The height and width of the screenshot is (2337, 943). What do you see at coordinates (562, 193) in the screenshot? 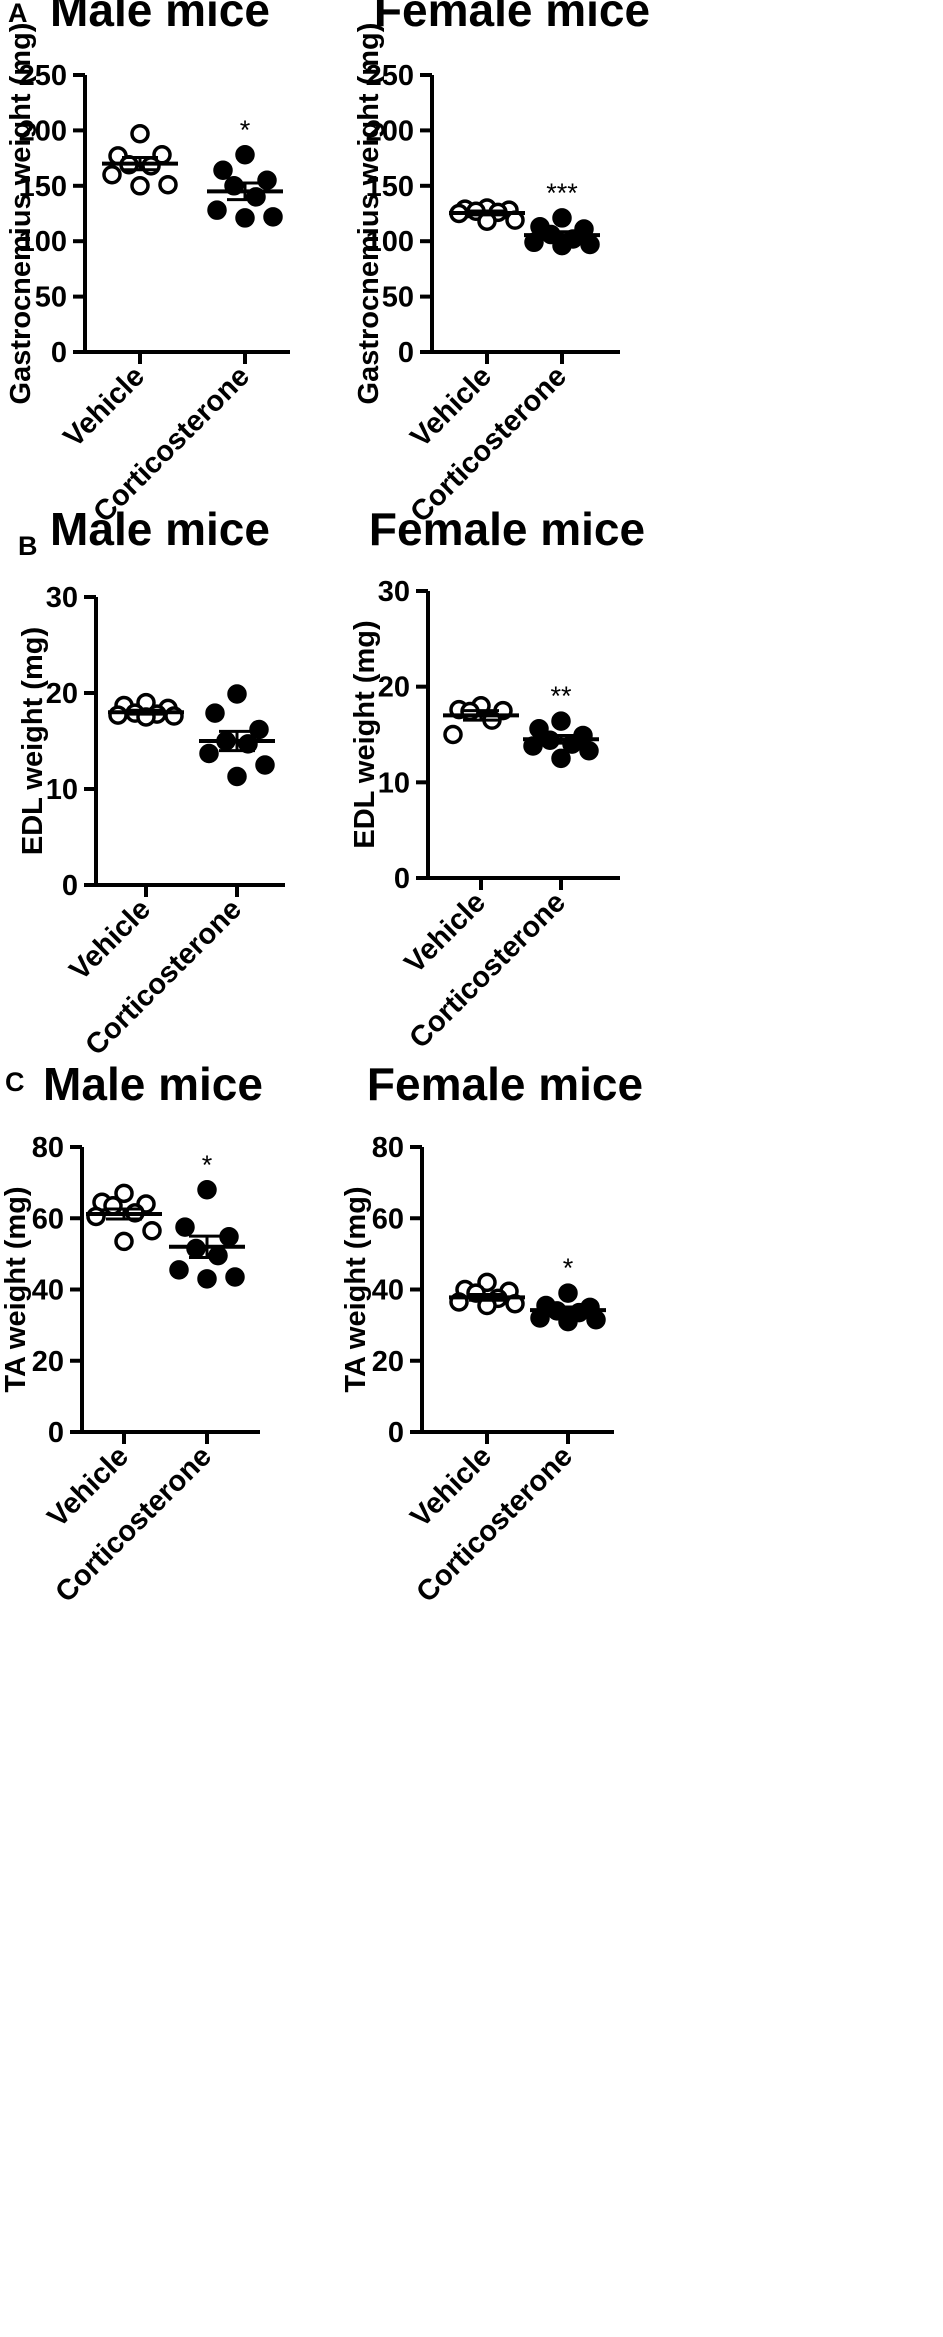
I see `significance-marker: ***` at bounding box center [562, 193].